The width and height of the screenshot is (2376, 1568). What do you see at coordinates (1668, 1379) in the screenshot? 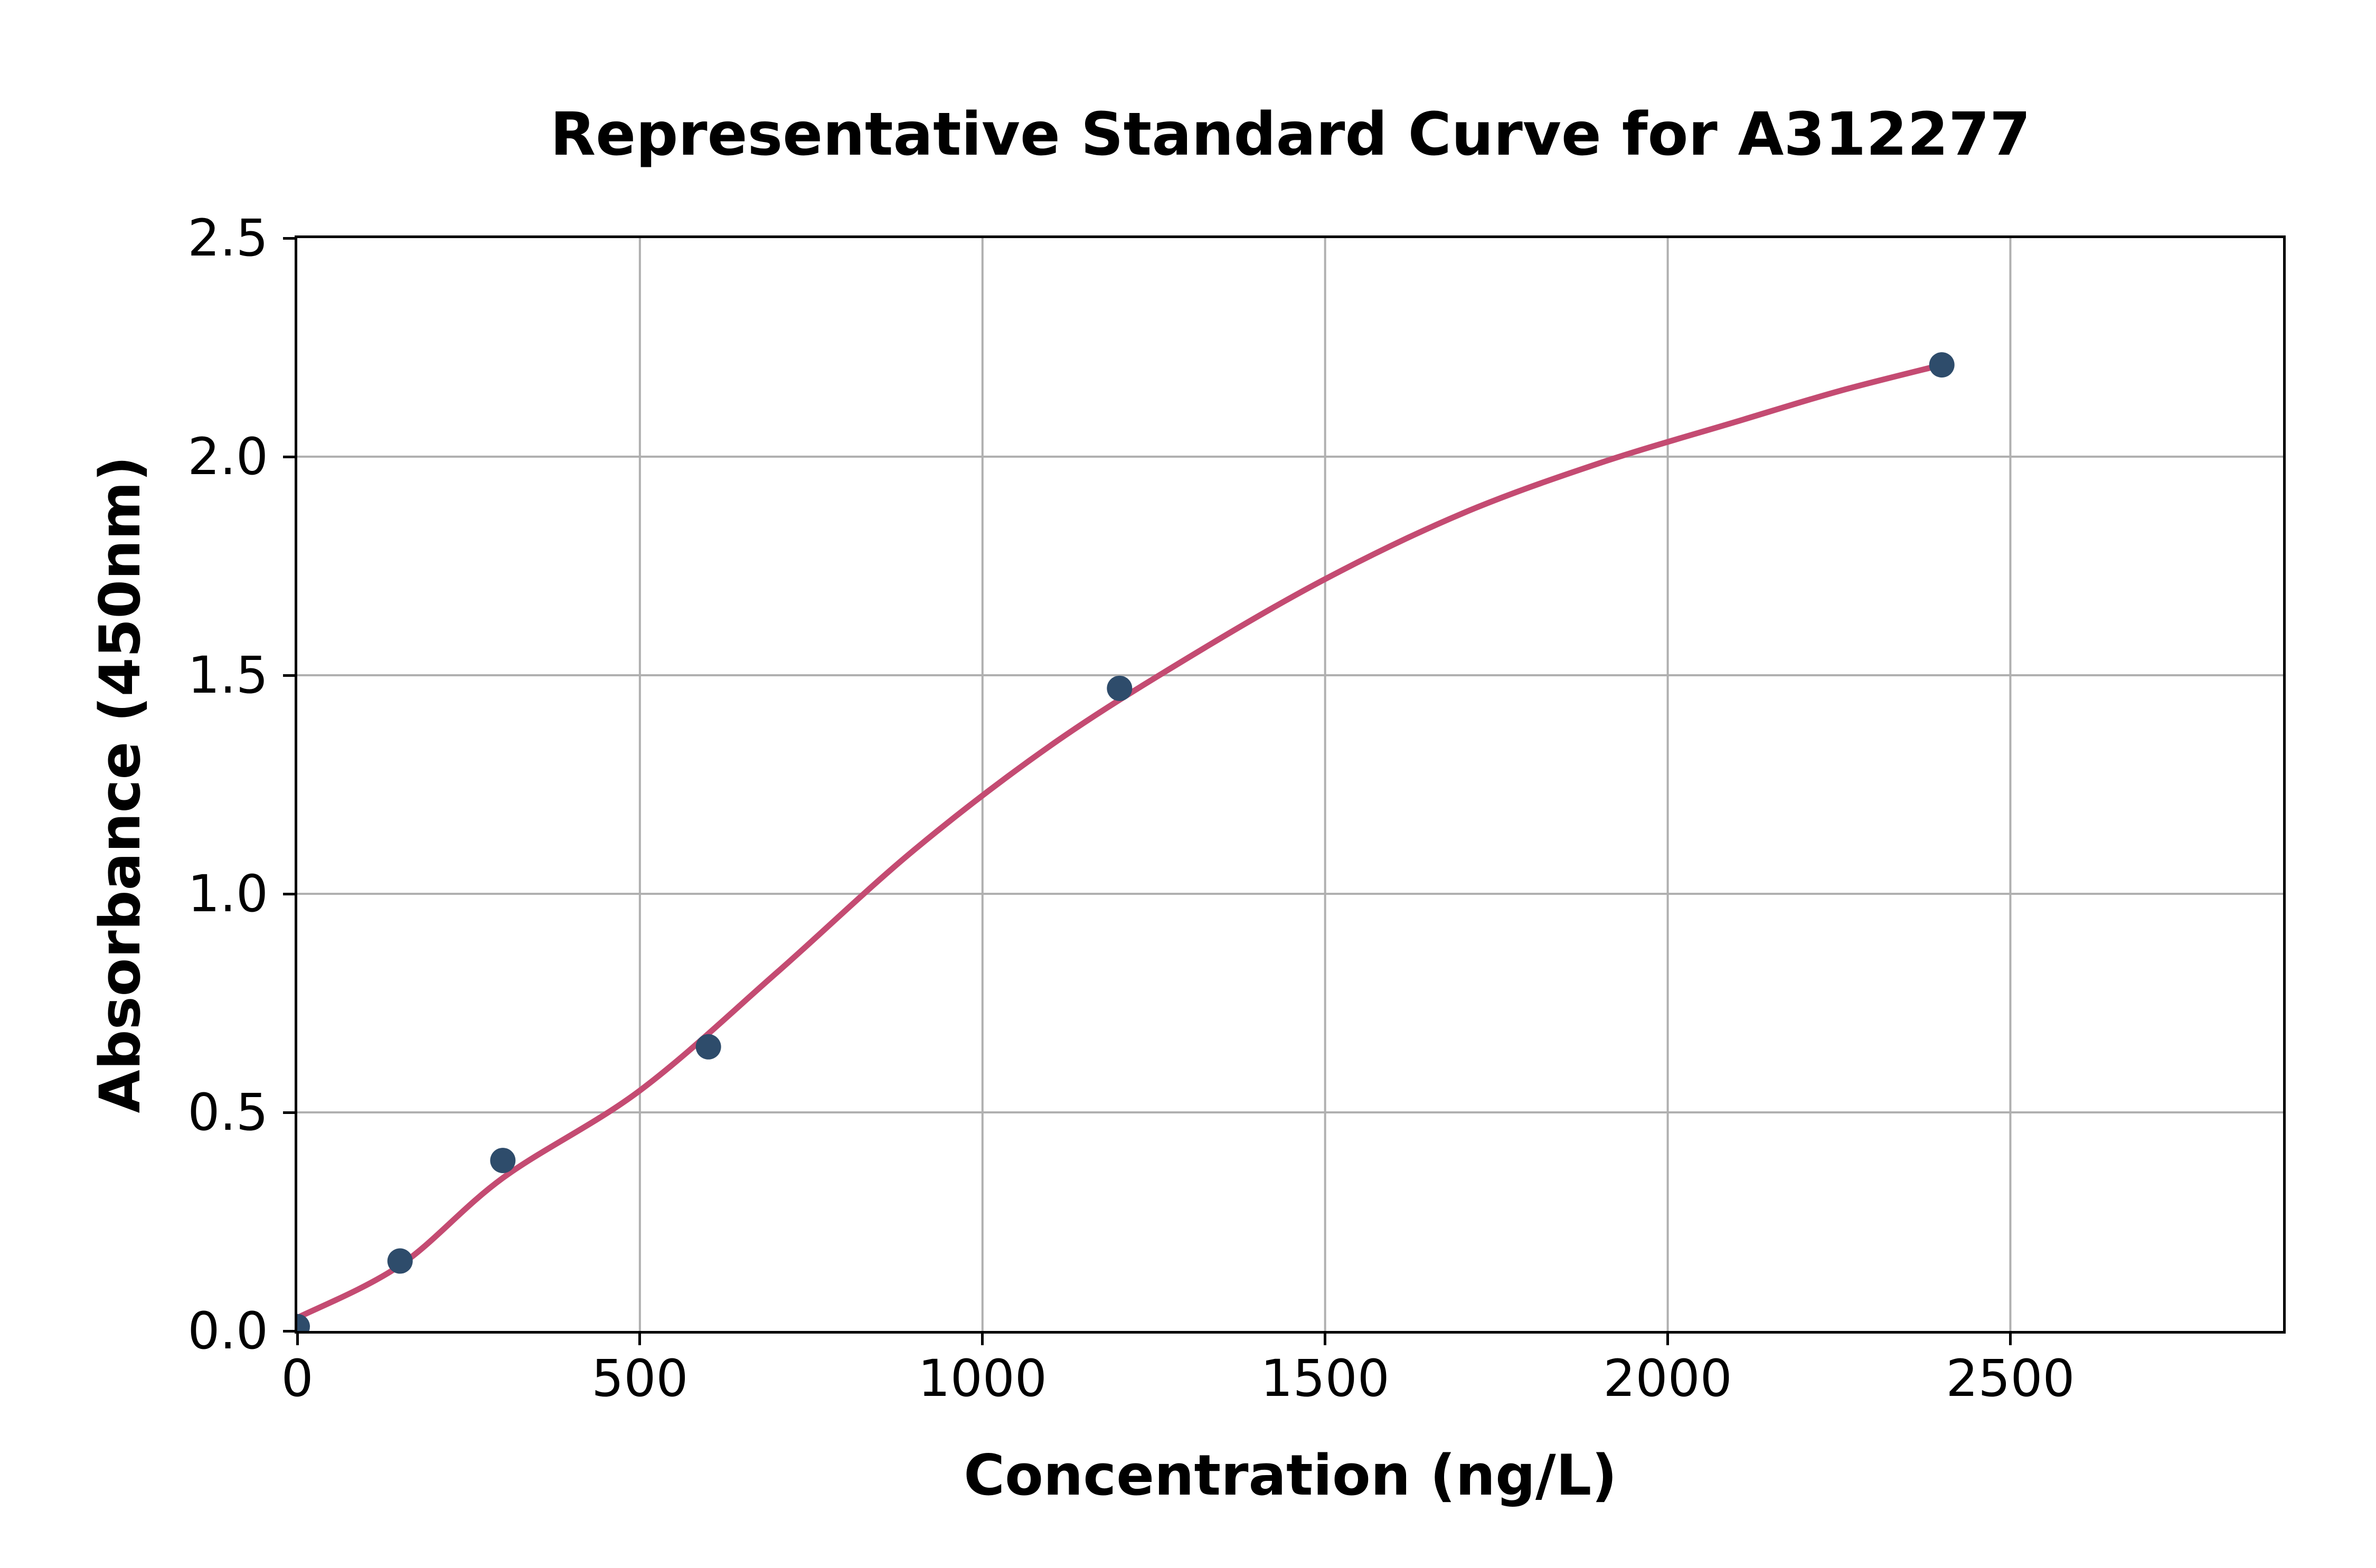
I see `x-tick-label: 2000` at bounding box center [1668, 1379].